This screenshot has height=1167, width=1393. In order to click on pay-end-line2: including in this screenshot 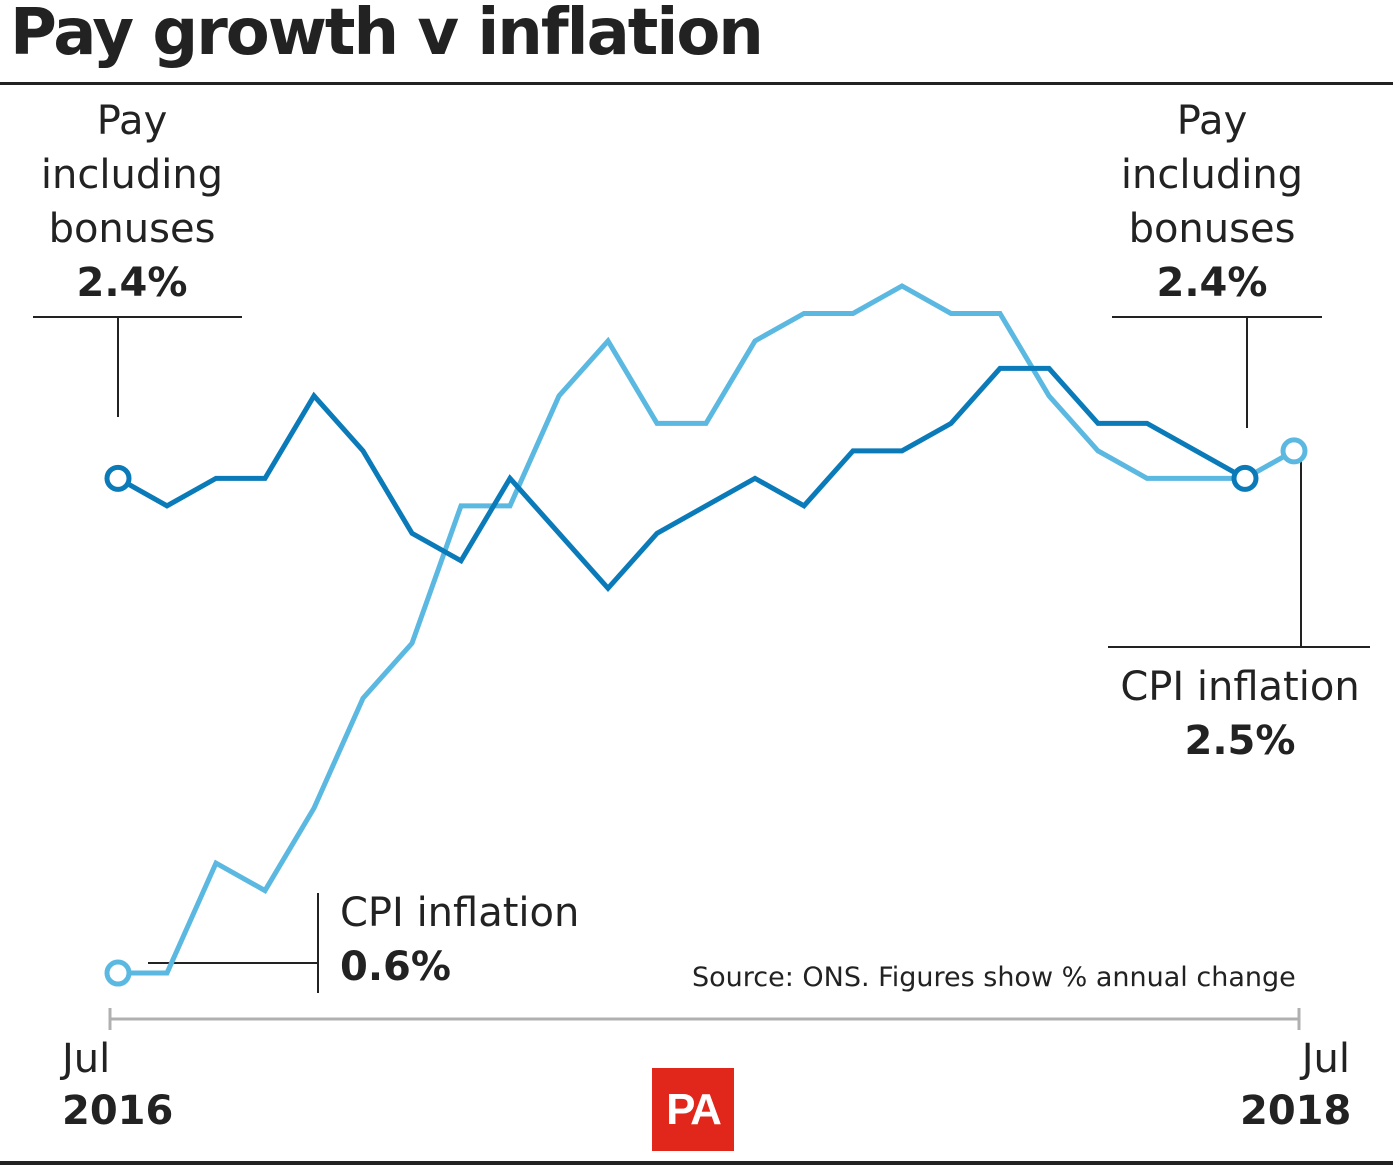, I will do `click(1212, 175)`.